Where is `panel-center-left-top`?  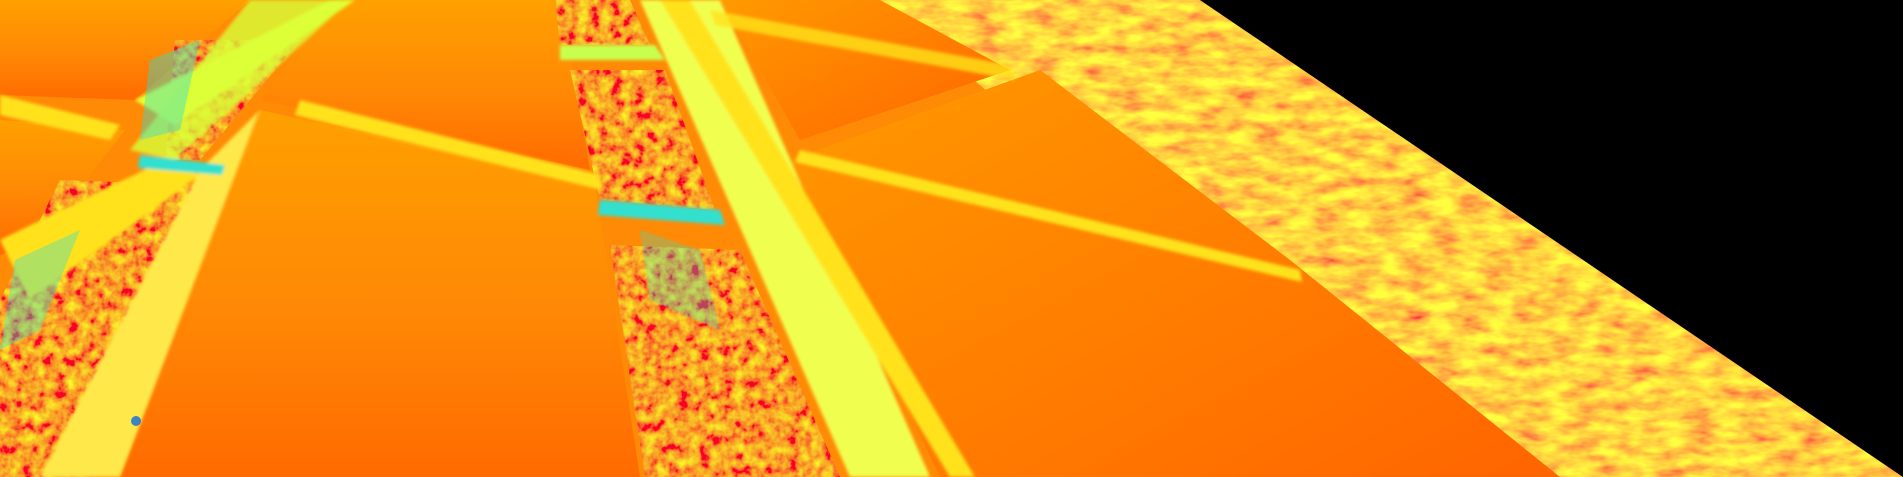 panel-center-left-top is located at coordinates (425, 85).